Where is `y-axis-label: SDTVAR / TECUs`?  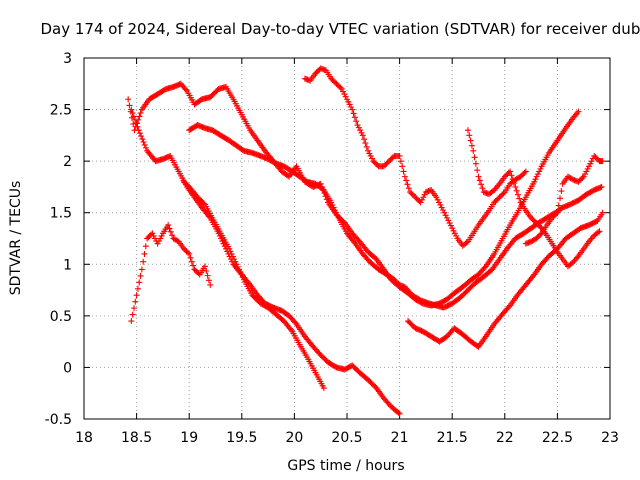 y-axis-label: SDTVAR / TECUs is located at coordinates (16, 238).